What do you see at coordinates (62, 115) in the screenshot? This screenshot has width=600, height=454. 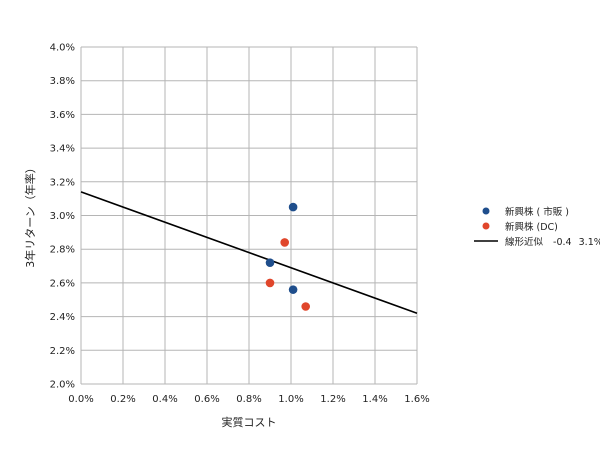 I see `y-tick-label: 3.6%` at bounding box center [62, 115].